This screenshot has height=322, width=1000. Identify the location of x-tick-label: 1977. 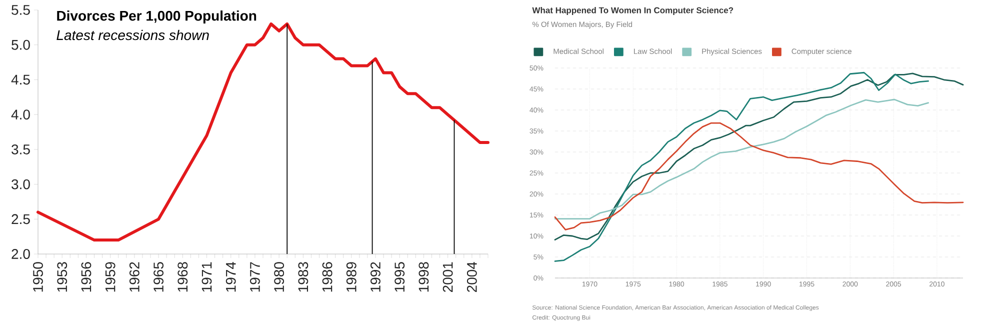
(255, 277).